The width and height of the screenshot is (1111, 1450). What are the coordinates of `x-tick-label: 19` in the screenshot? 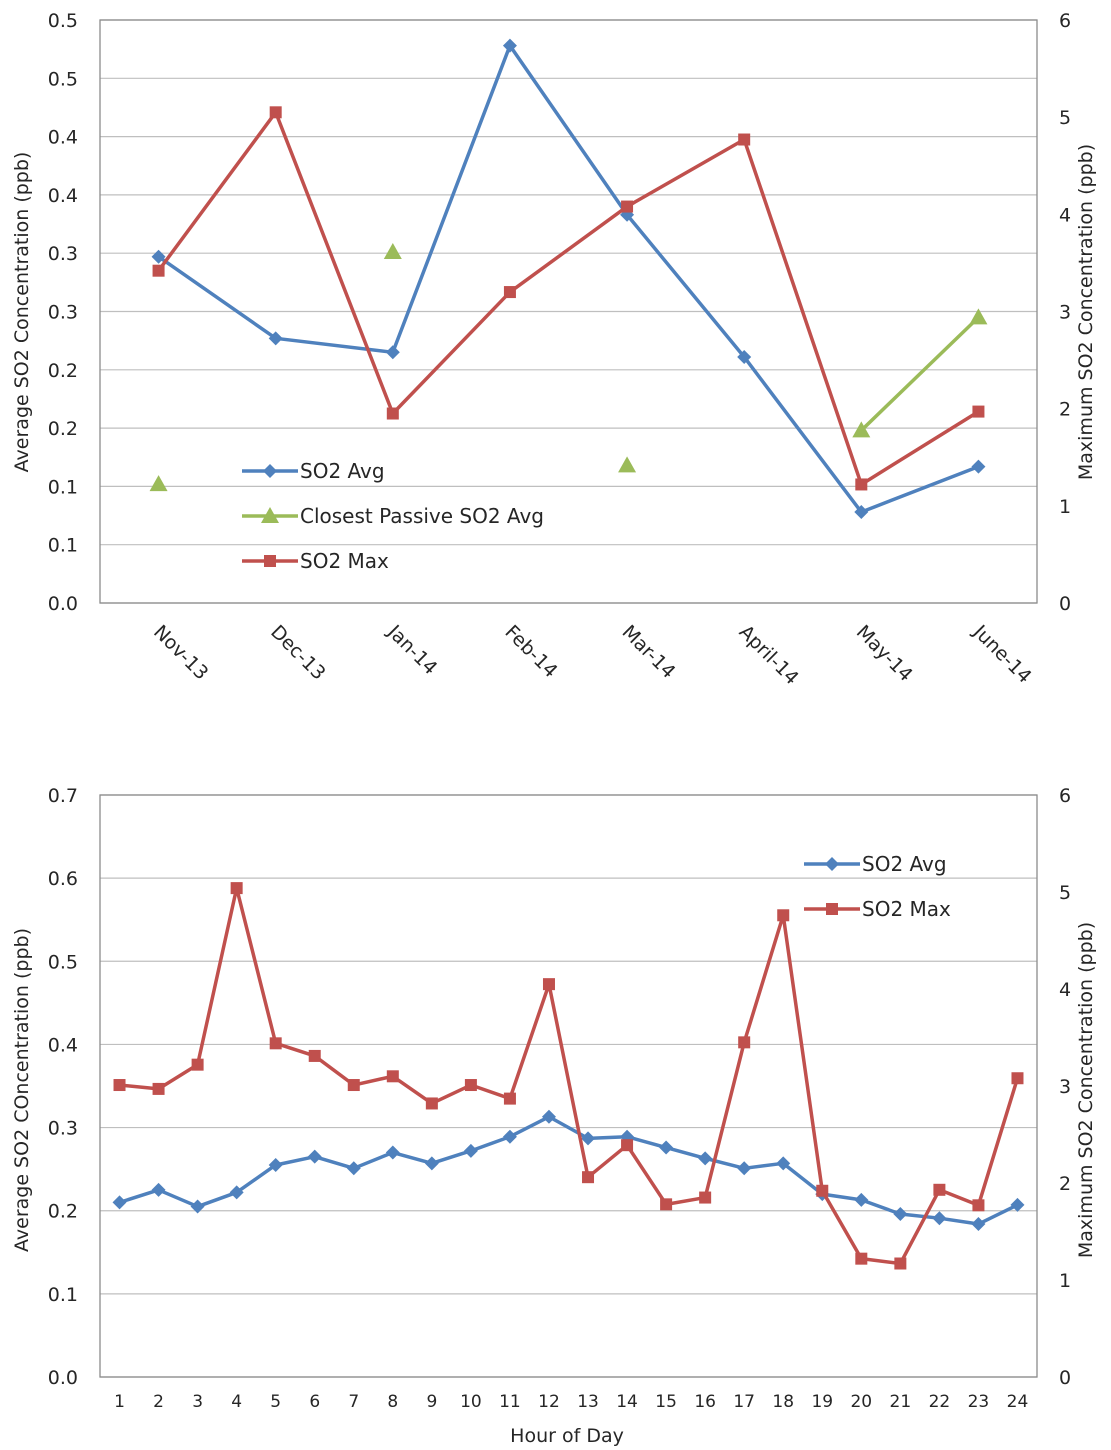 It's located at (822, 1402).